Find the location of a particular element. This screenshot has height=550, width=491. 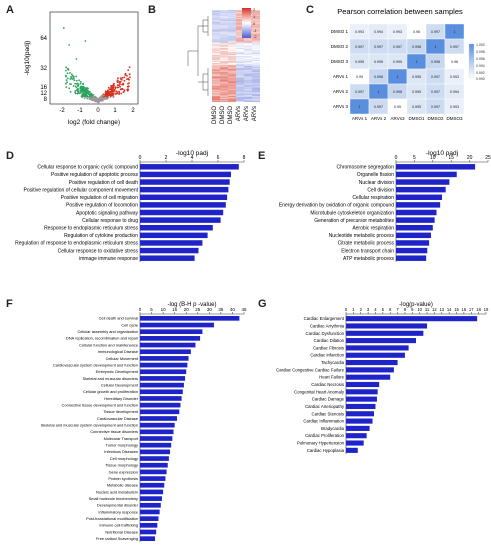

volcano-x-axis-label: log2 (fold change) is located at coordinates (94, 122).